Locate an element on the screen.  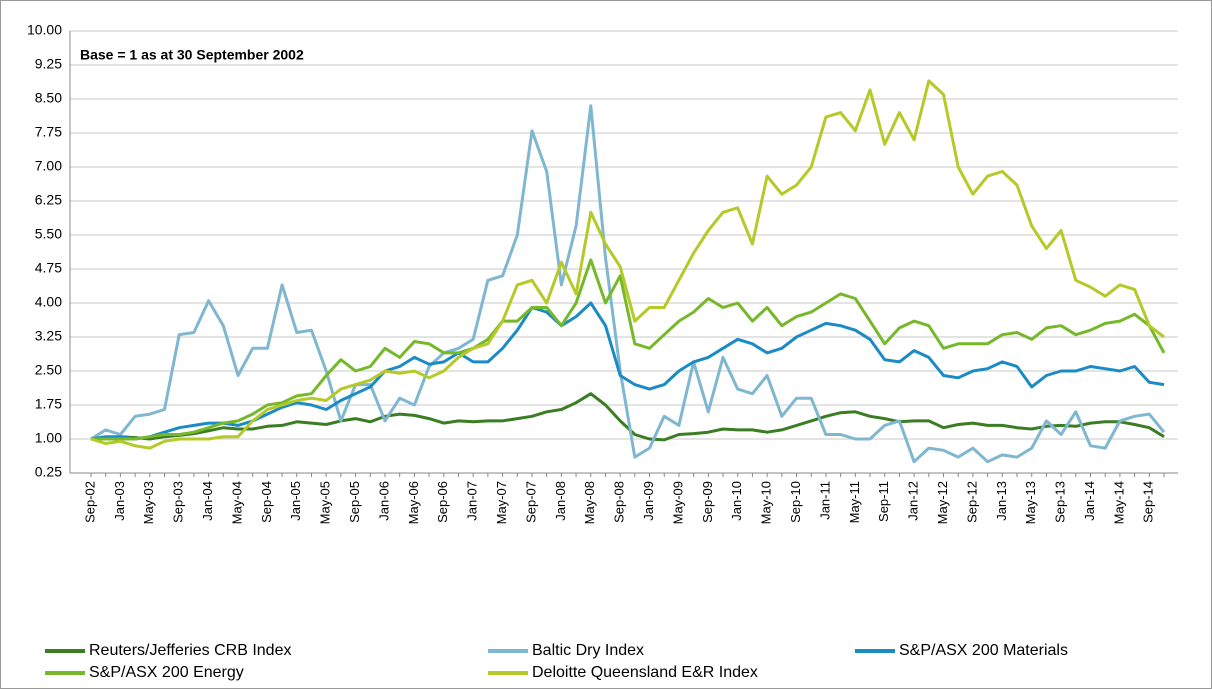
x-tick-label: May-14 is located at coordinates (1118, 502).